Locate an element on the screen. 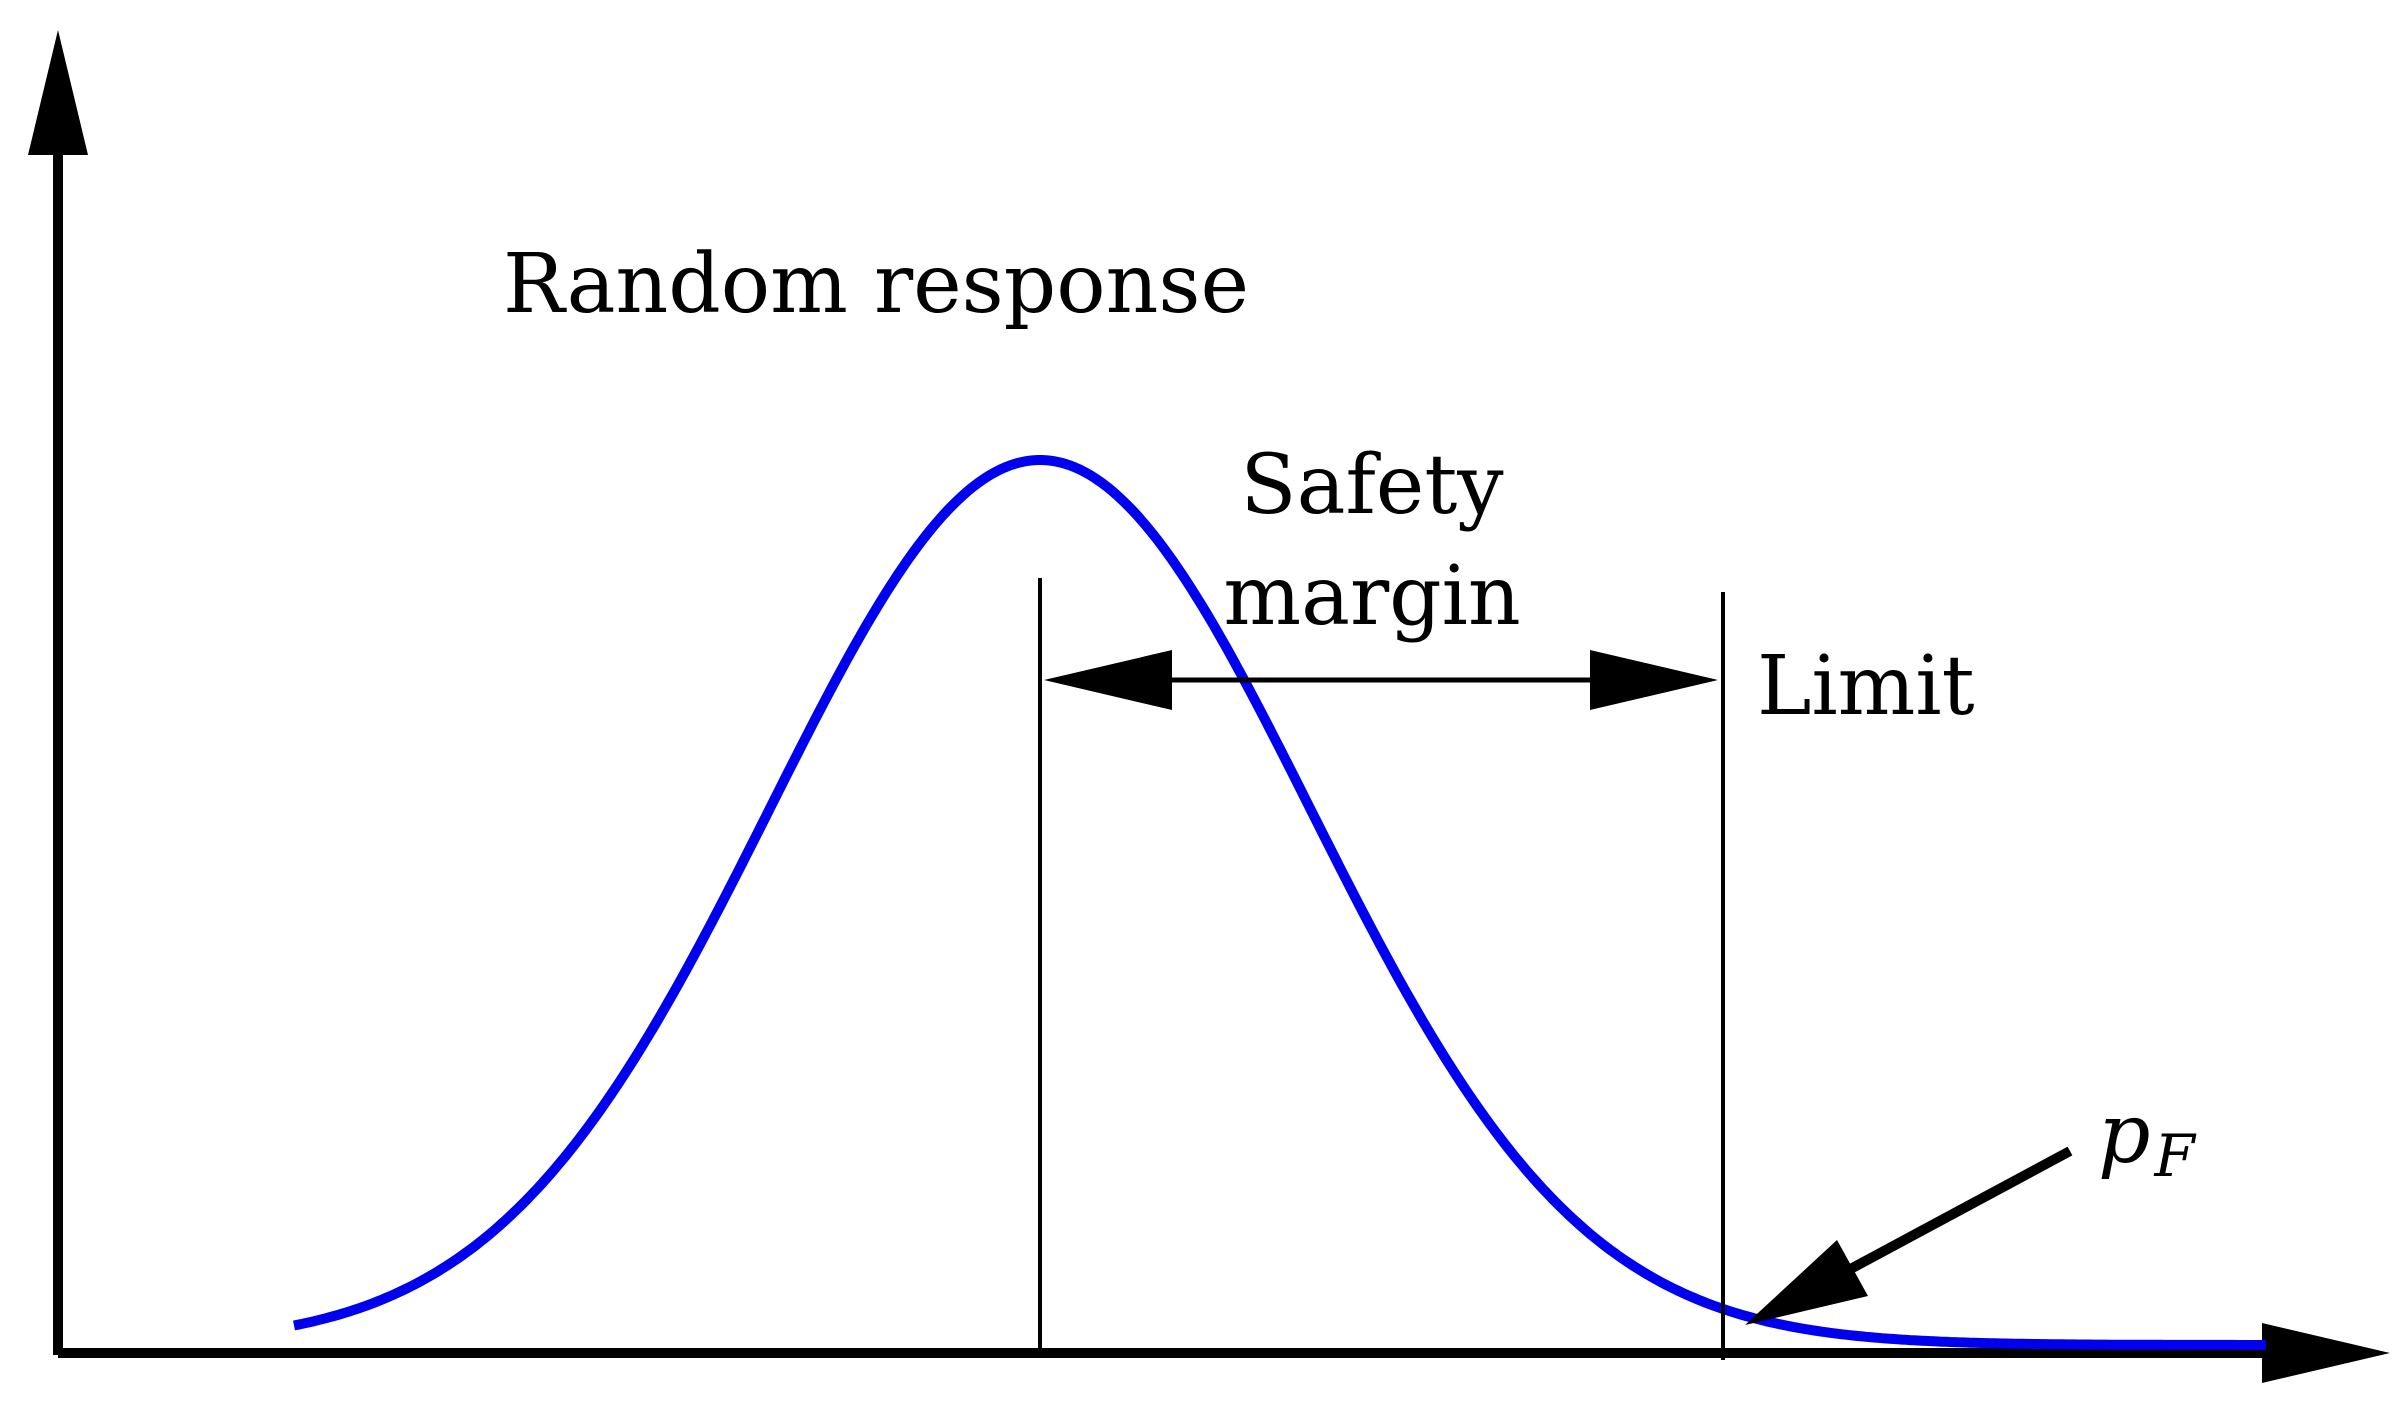 The image size is (2400, 1414). pf-pointer-shaft is located at coordinates (1950, 1215).